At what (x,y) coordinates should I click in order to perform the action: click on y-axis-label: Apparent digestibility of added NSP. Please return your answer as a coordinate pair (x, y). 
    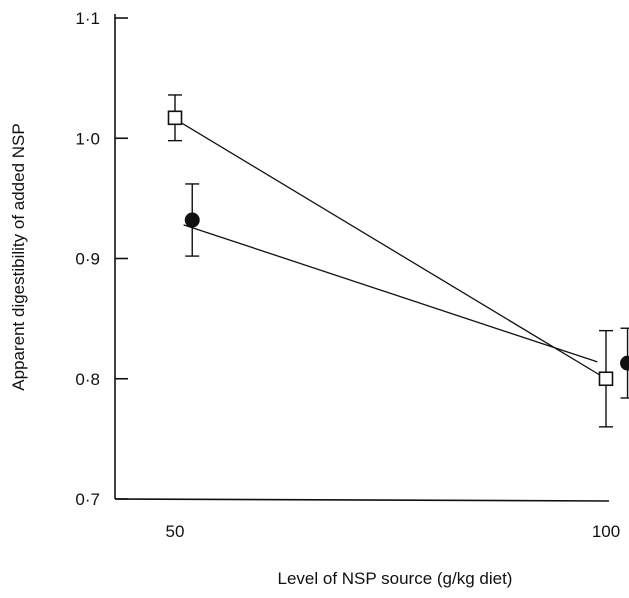
    Looking at the image, I should click on (18, 256).